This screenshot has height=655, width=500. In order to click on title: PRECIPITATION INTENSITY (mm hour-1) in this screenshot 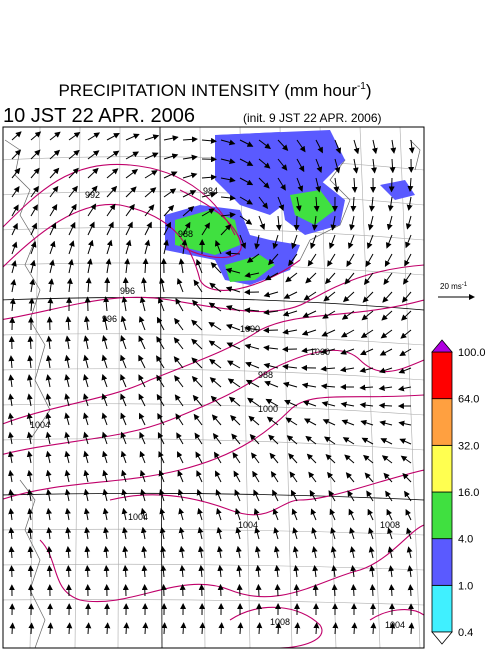, I will do `click(214, 90)`.